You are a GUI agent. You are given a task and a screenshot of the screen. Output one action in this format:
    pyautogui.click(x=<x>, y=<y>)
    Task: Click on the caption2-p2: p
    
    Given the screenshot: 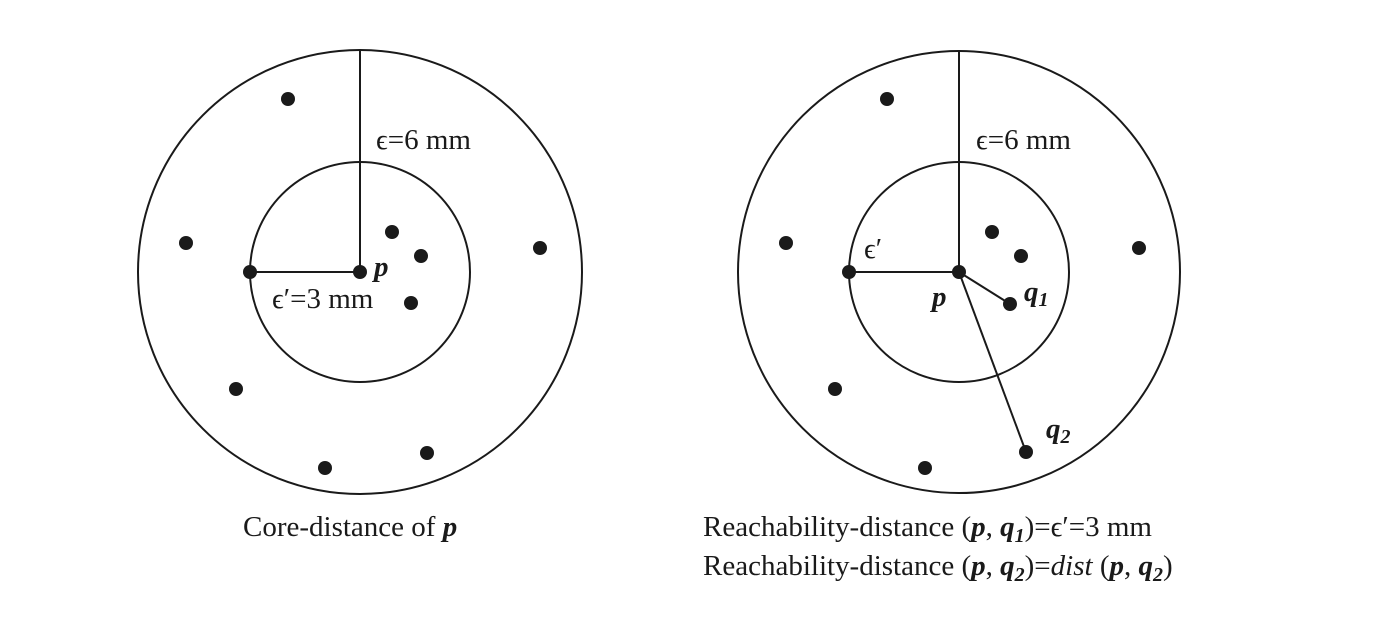 What is the action you would take?
    pyautogui.click(x=1115, y=566)
    